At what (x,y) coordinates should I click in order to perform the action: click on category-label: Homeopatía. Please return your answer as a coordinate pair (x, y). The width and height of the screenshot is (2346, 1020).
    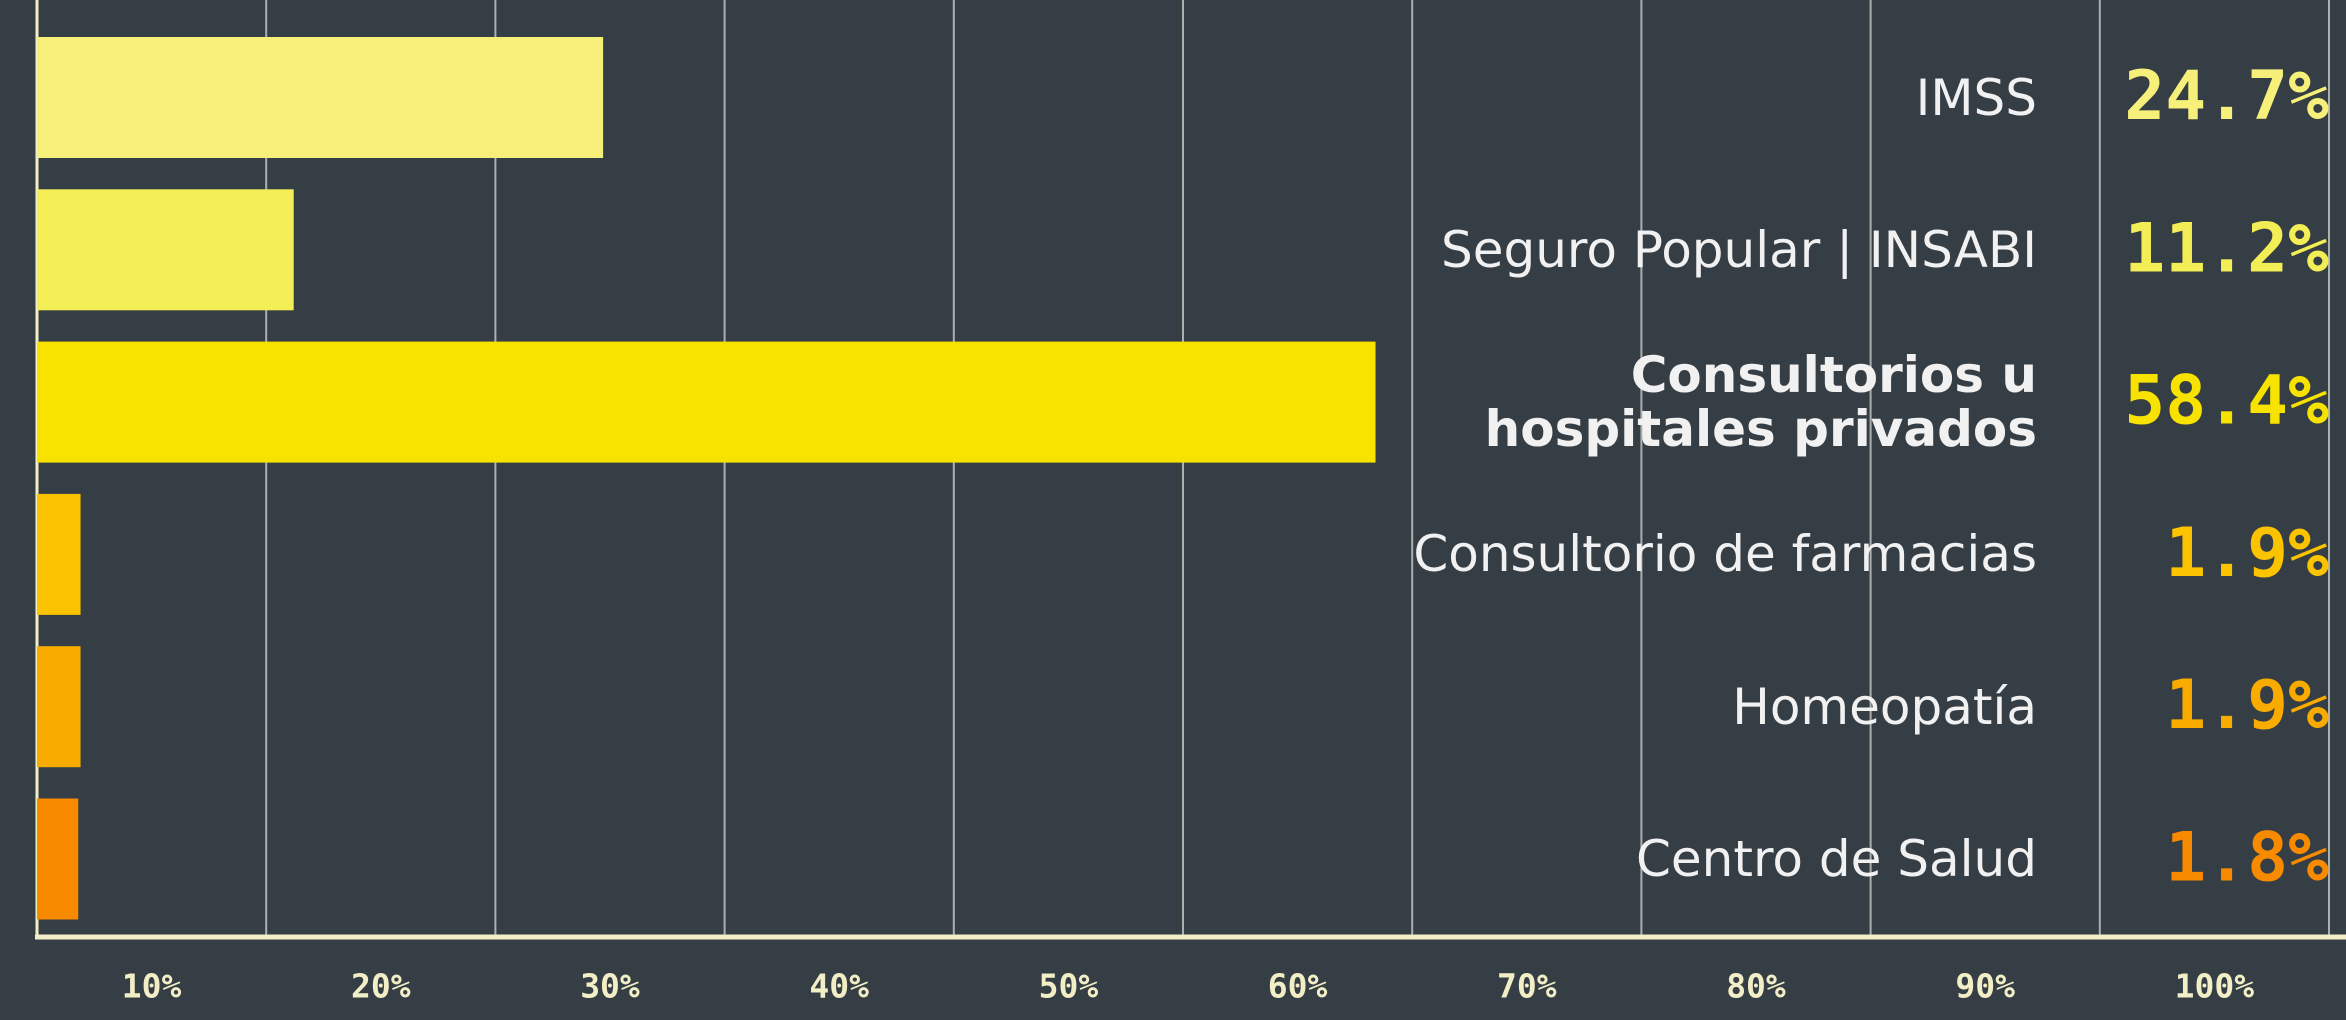
    Looking at the image, I should click on (1884, 706).